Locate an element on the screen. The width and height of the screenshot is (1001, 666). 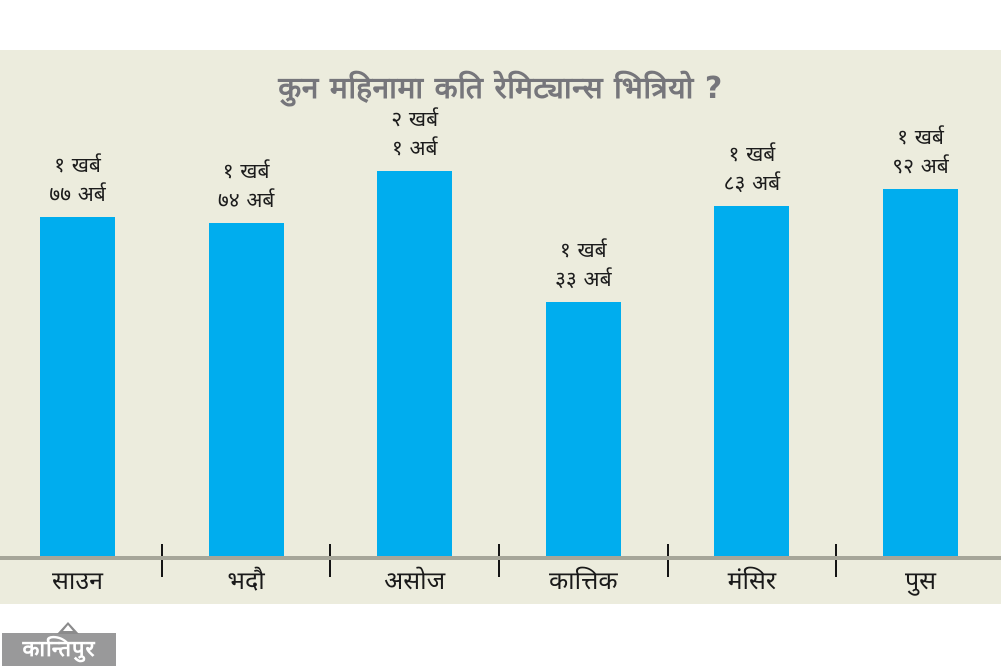
bar-value-label-3: २ खर्ब १ अर्ब is located at coordinates (415, 134).